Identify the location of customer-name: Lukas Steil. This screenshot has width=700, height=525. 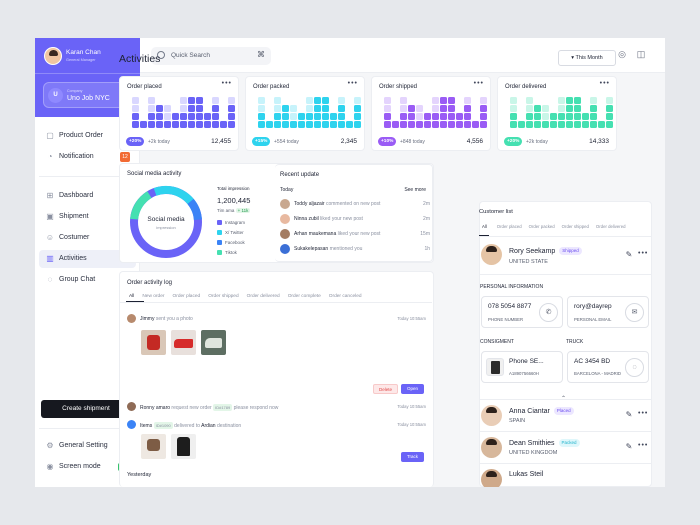
(526, 474).